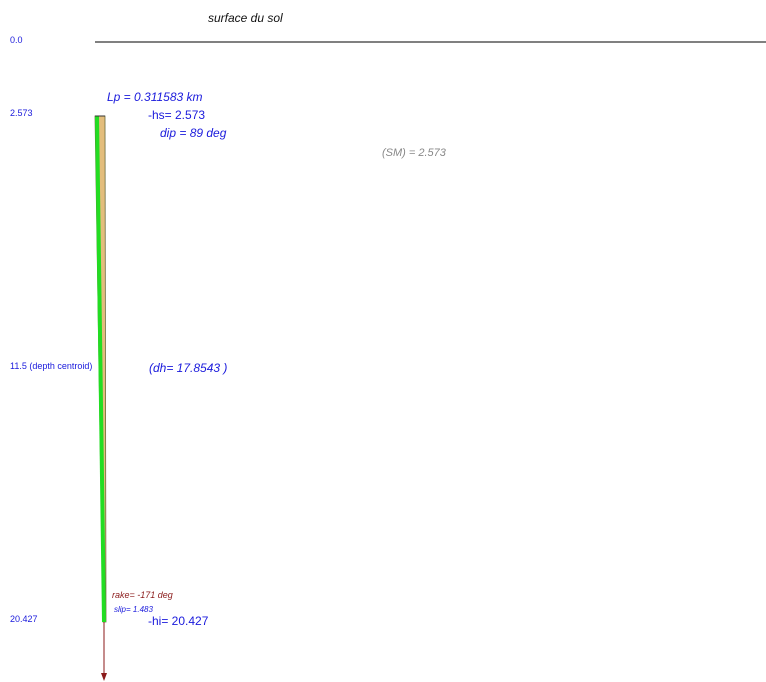 The width and height of the screenshot is (766, 682). Describe the element at coordinates (245, 18) in the screenshot. I see `surface-label: surface du sol` at that location.